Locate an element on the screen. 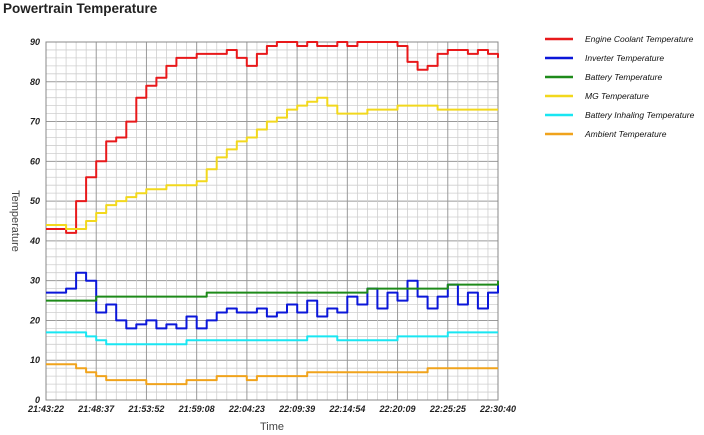 Image resolution: width=704 pixels, height=435 pixels. y-tick-label: 80 is located at coordinates (35, 82).